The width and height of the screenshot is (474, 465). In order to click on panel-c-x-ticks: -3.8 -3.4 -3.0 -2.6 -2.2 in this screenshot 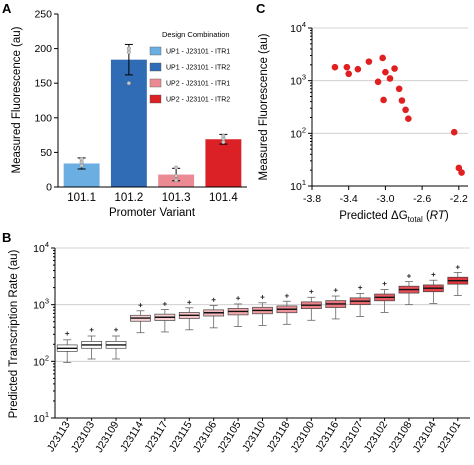, I will do `click(385, 195)`.